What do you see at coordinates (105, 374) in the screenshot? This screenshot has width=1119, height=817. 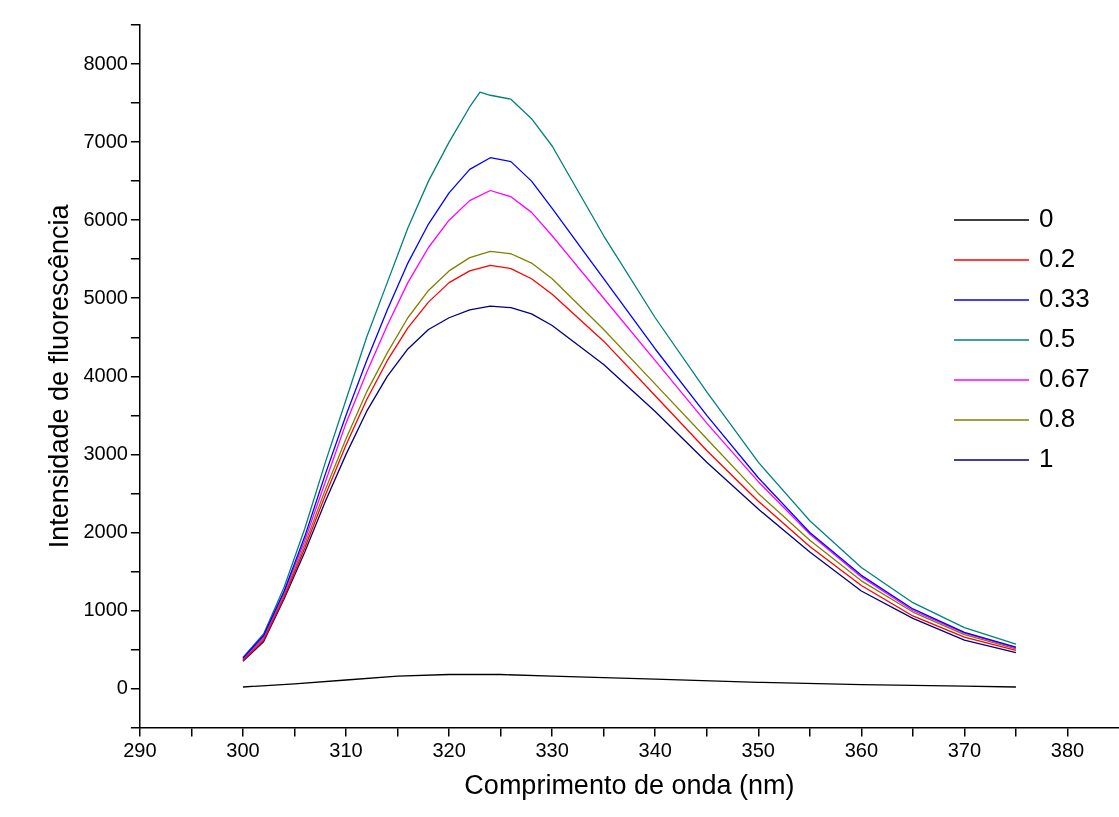 I see `y-tick-label: 4000` at bounding box center [105, 374].